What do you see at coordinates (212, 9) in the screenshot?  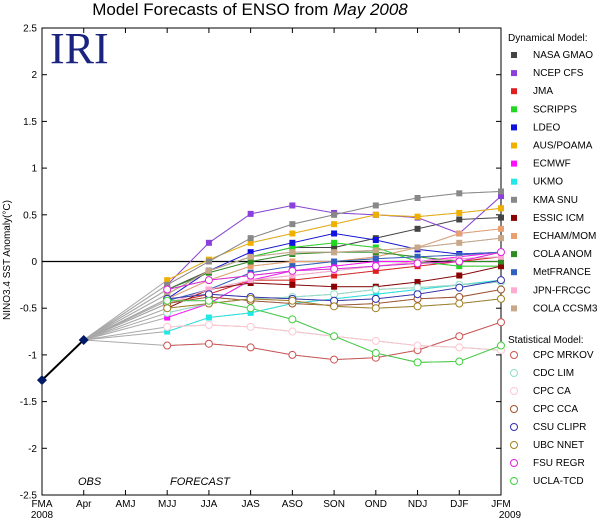 I see `chart-title-prefix: Model Forecasts of ENSO from` at bounding box center [212, 9].